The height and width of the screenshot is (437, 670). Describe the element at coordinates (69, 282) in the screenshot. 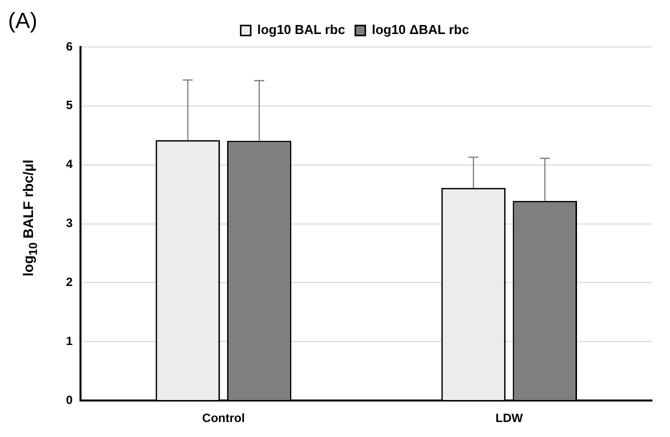

I see `y-tick-label: 2` at that location.